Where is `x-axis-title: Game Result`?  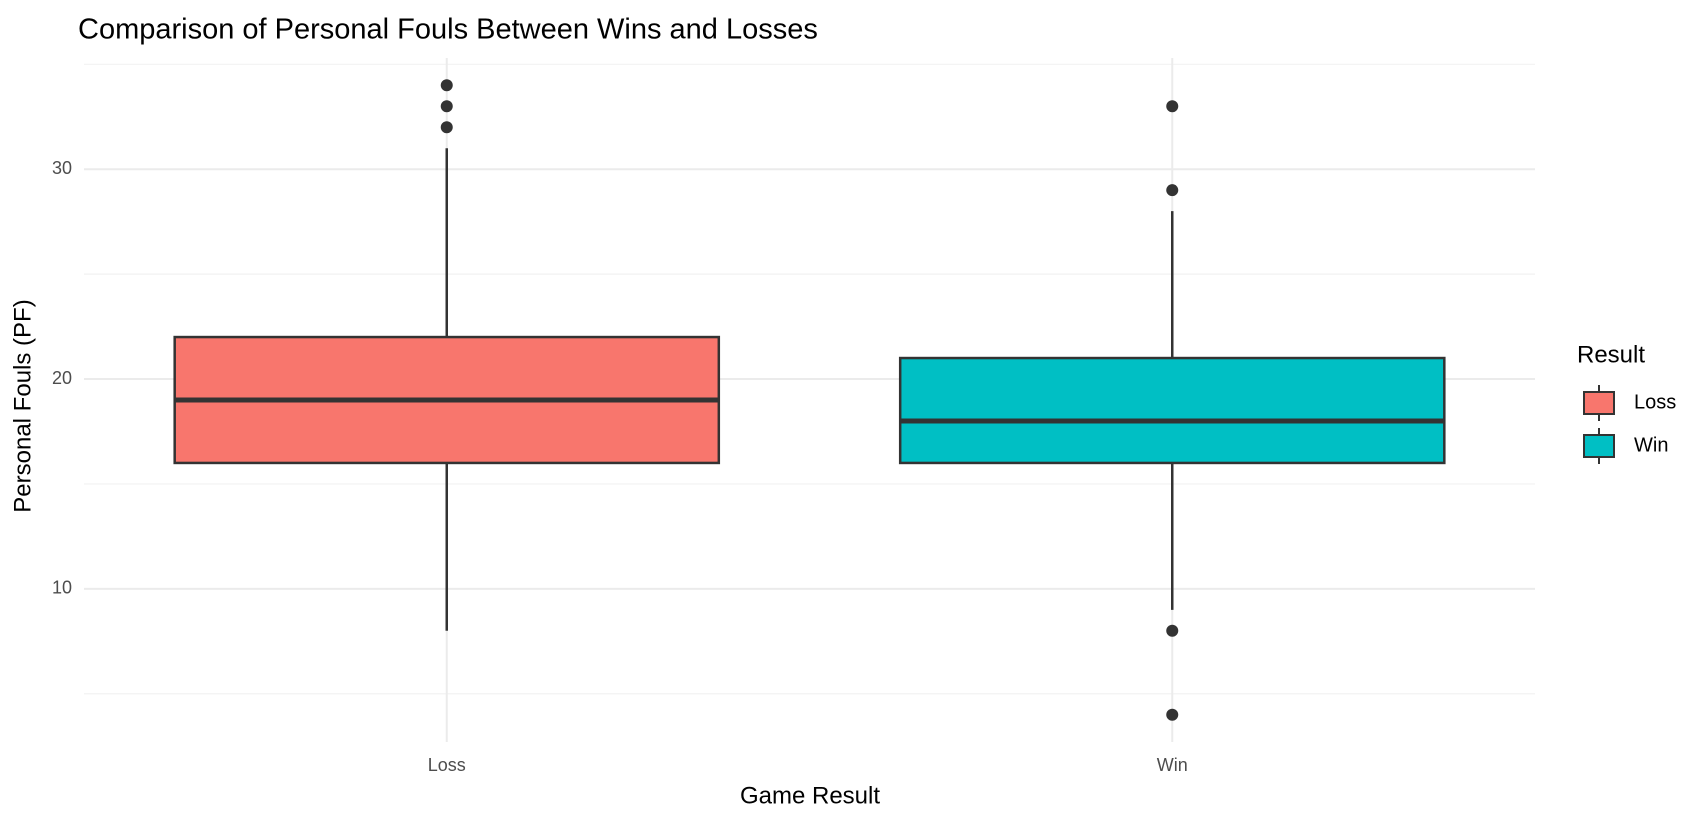
x-axis-title: Game Result is located at coordinates (810, 795).